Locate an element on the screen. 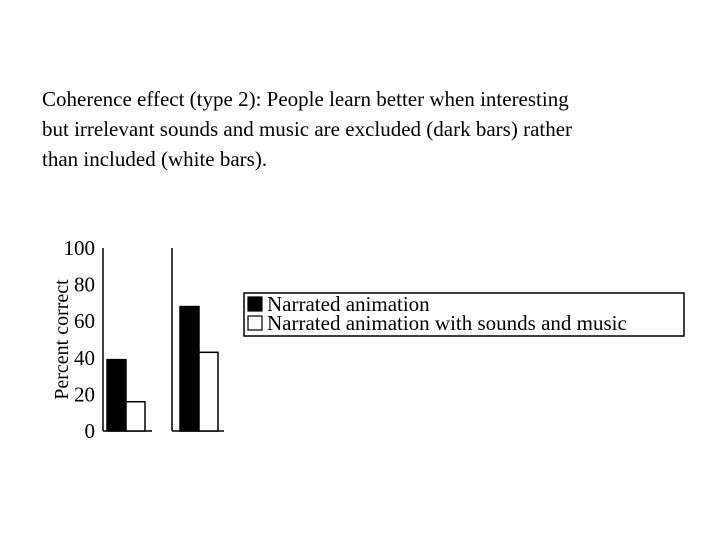  y-tick-label: 0 is located at coordinates (90, 431).